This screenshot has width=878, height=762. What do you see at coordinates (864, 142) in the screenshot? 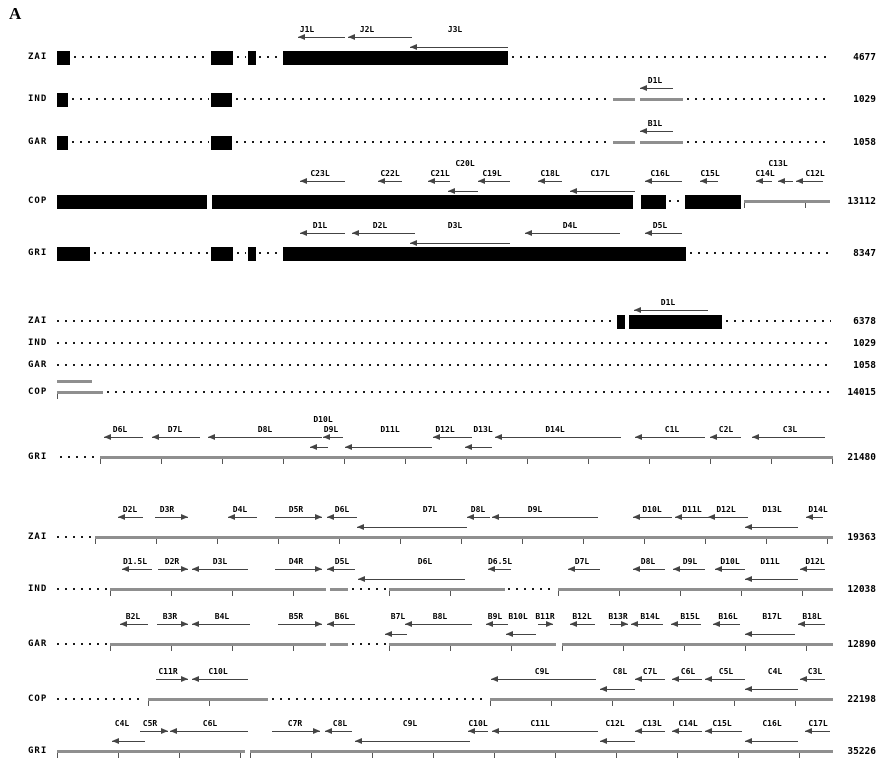
I see `sequence-length: 1058` at bounding box center [864, 142].